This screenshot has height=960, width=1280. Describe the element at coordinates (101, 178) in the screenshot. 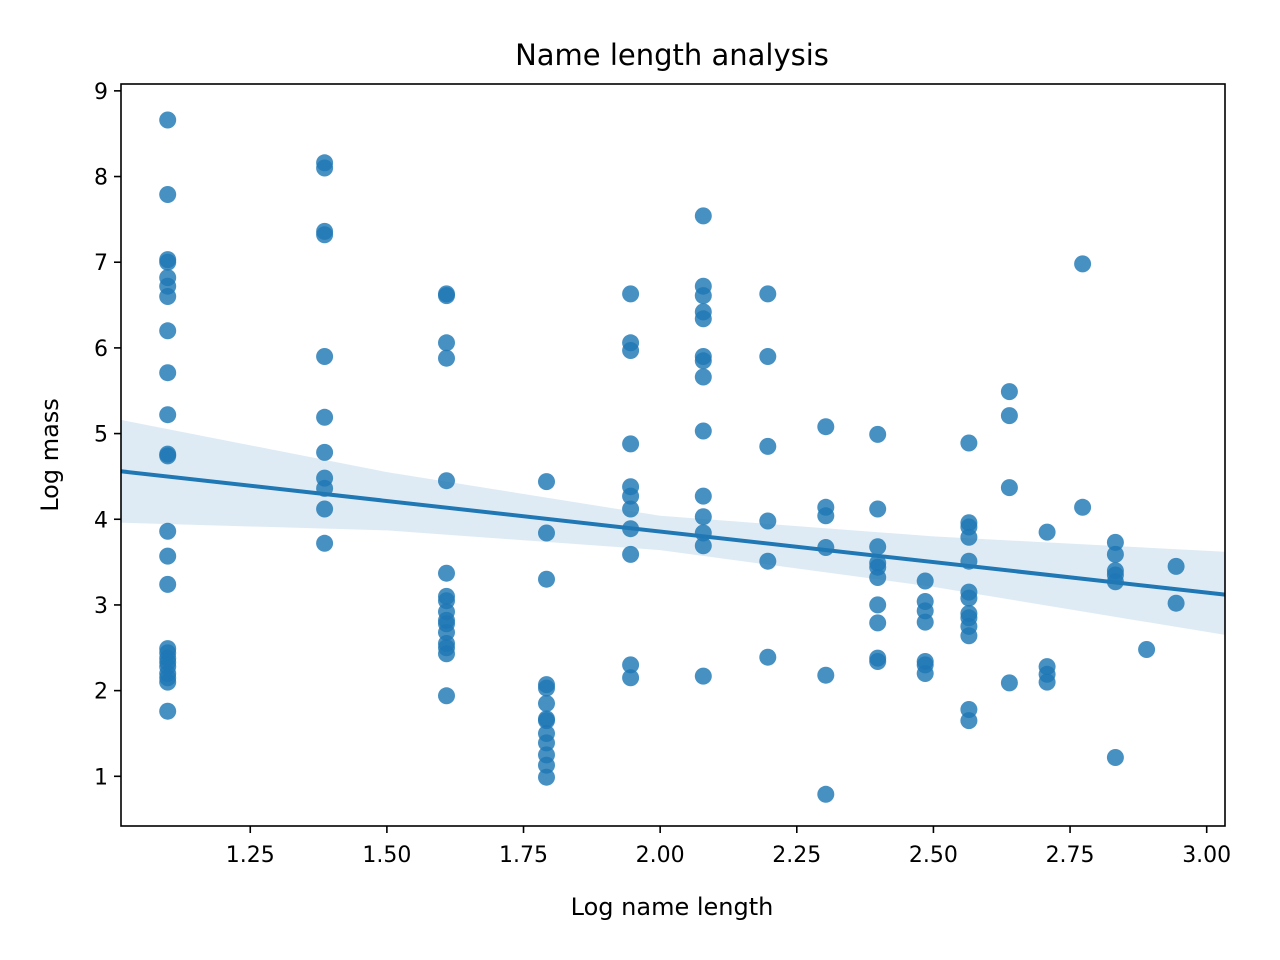

I see `y-tick-label: 8` at that location.